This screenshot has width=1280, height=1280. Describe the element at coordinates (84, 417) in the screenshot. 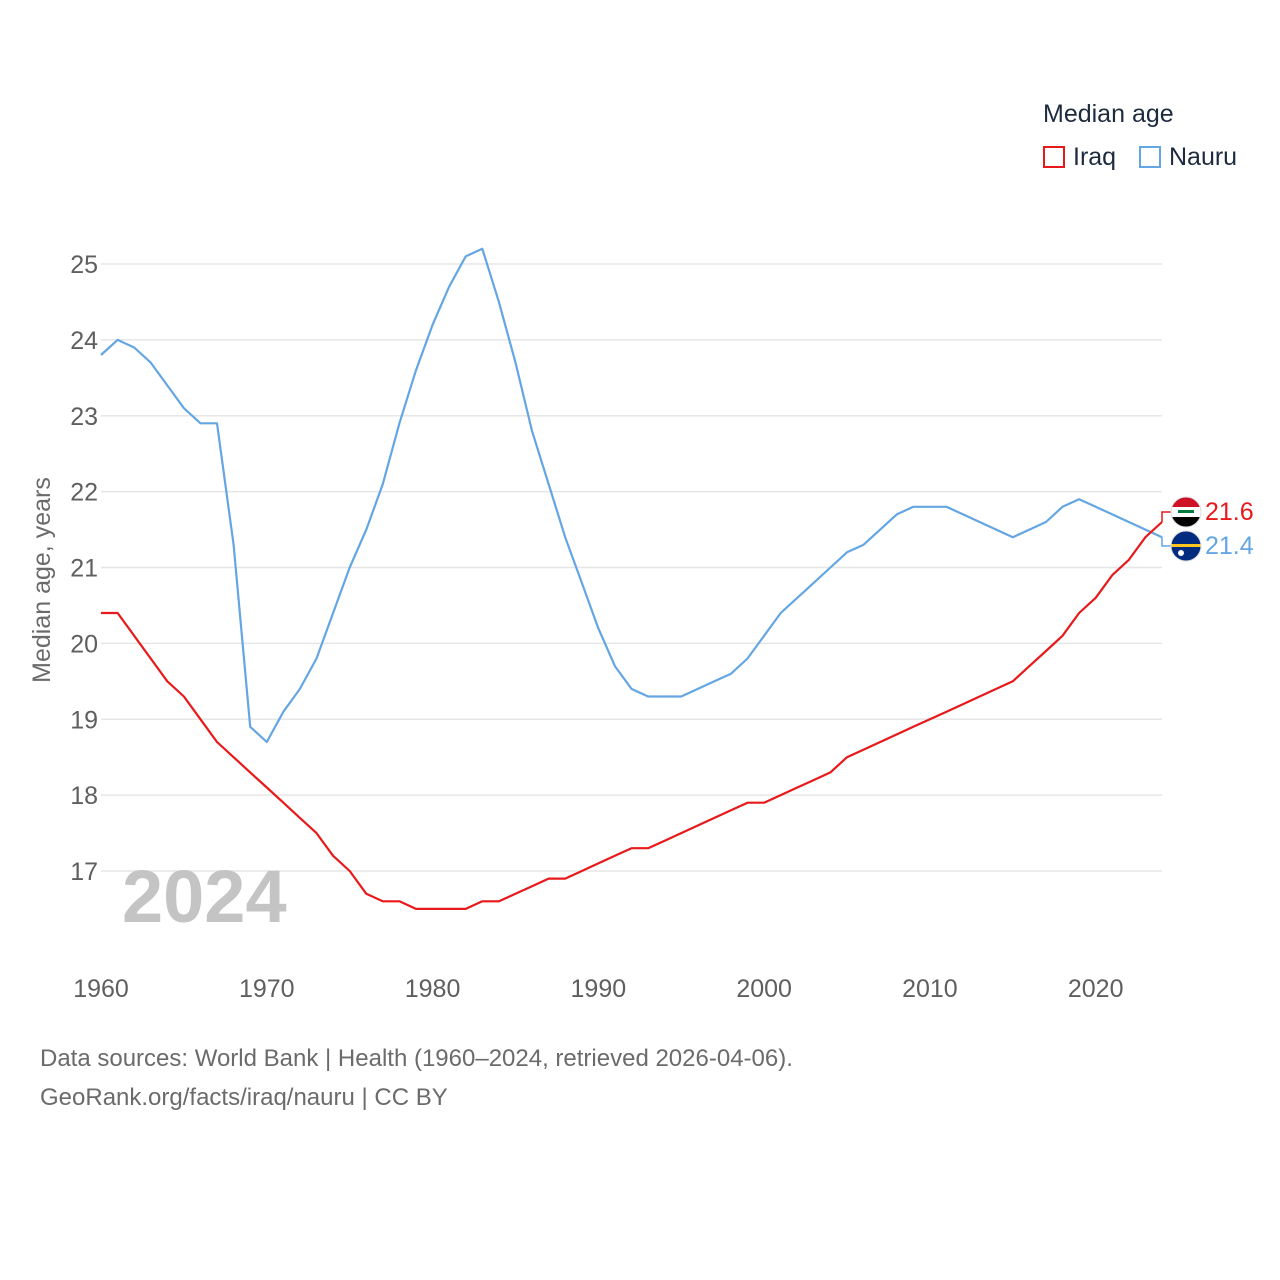

I see `y-tick-label: 23` at that location.